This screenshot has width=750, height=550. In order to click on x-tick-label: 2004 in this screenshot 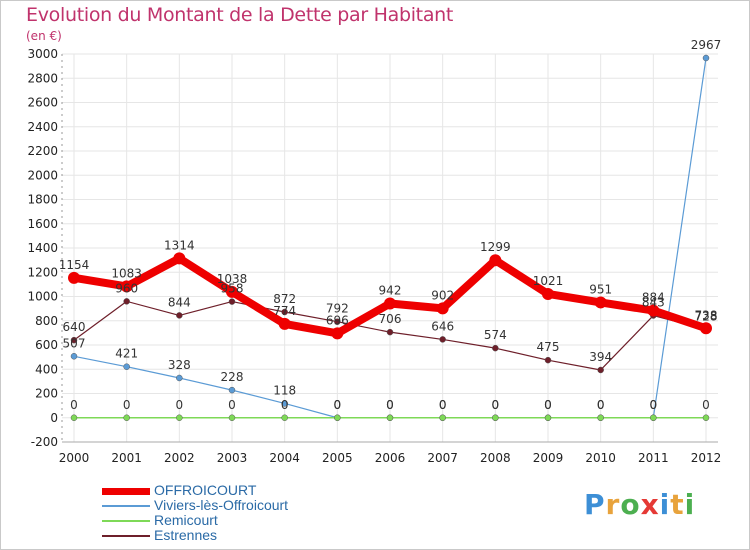, I will do `click(284, 458)`.